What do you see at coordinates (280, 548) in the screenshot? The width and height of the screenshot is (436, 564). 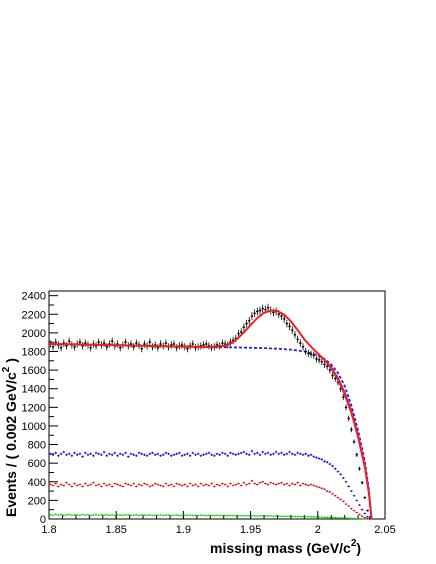 I see `x-axis-title-main: missing mass (GeV/c` at bounding box center [280, 548].